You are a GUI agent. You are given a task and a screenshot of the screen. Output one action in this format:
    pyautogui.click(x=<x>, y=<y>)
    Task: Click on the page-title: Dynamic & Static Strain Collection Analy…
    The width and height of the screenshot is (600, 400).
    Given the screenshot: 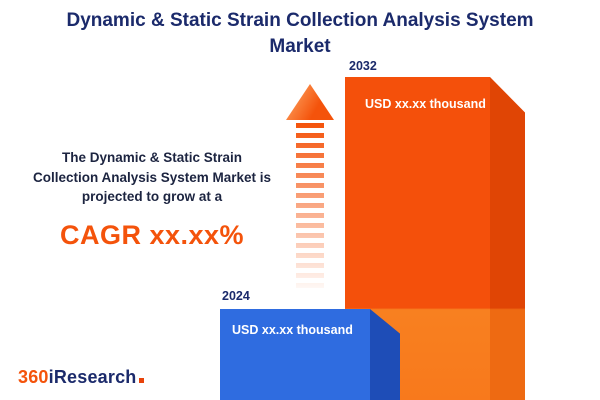 What is the action you would take?
    pyautogui.click(x=300, y=33)
    